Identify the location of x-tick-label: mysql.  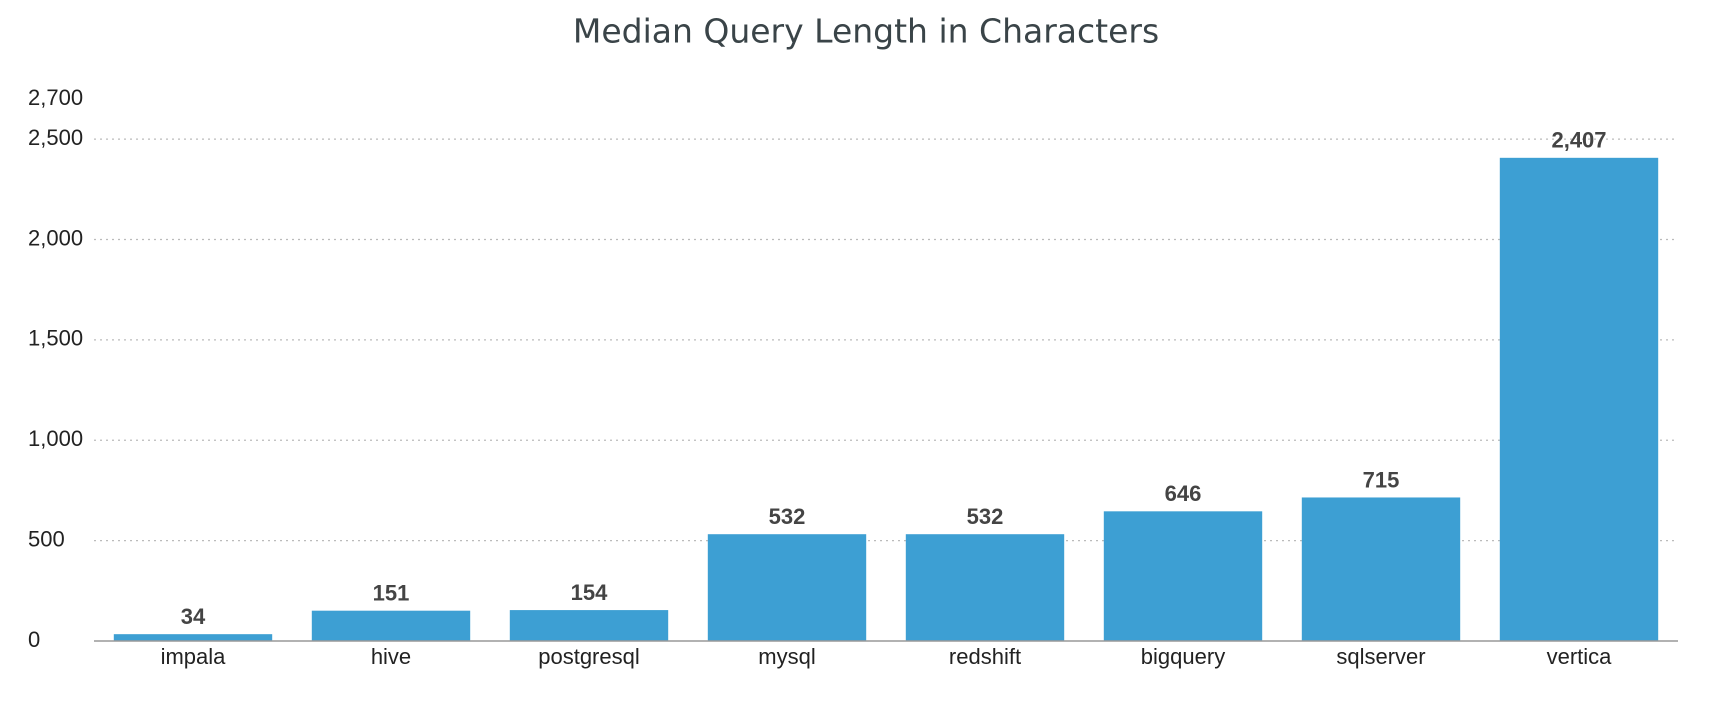
(786, 656).